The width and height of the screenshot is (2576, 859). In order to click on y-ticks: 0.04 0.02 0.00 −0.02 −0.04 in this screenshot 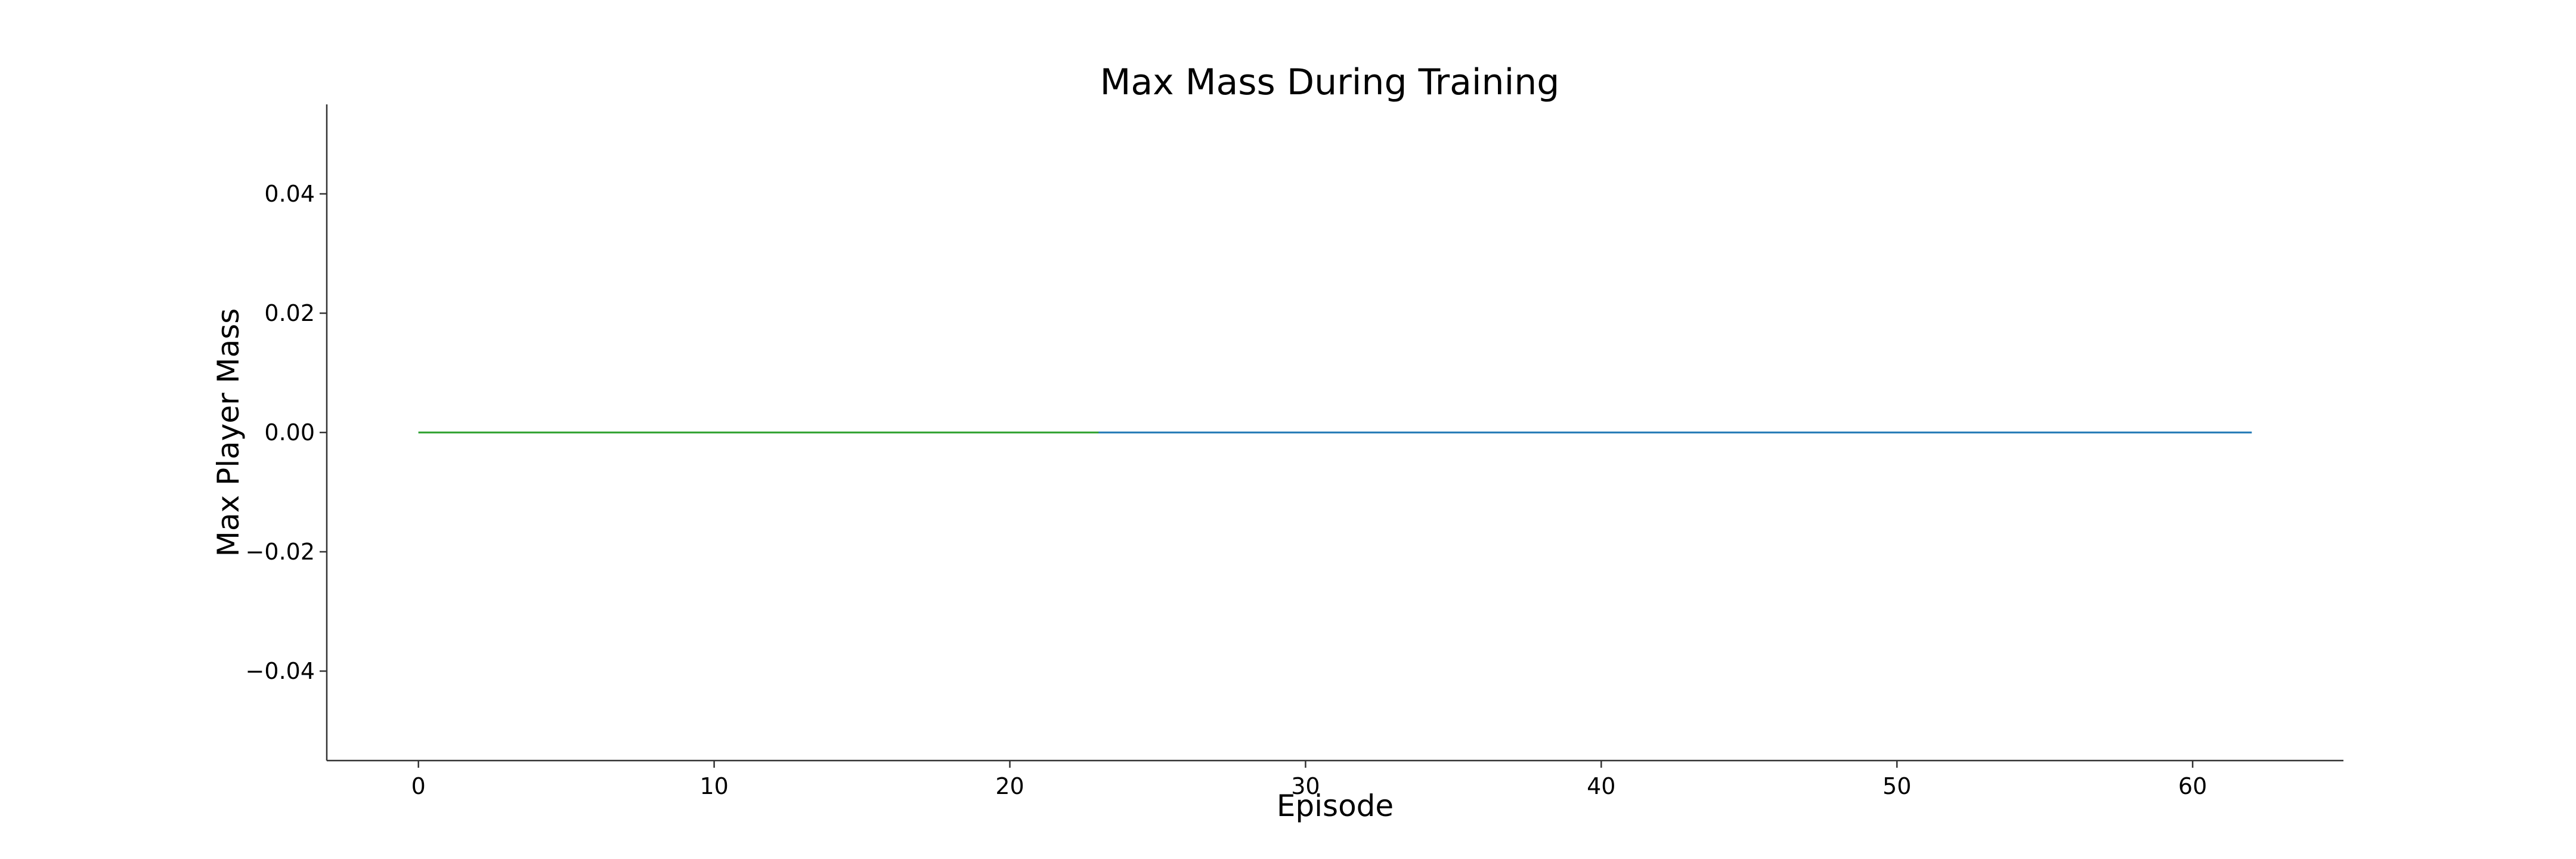, I will do `click(286, 432)`.